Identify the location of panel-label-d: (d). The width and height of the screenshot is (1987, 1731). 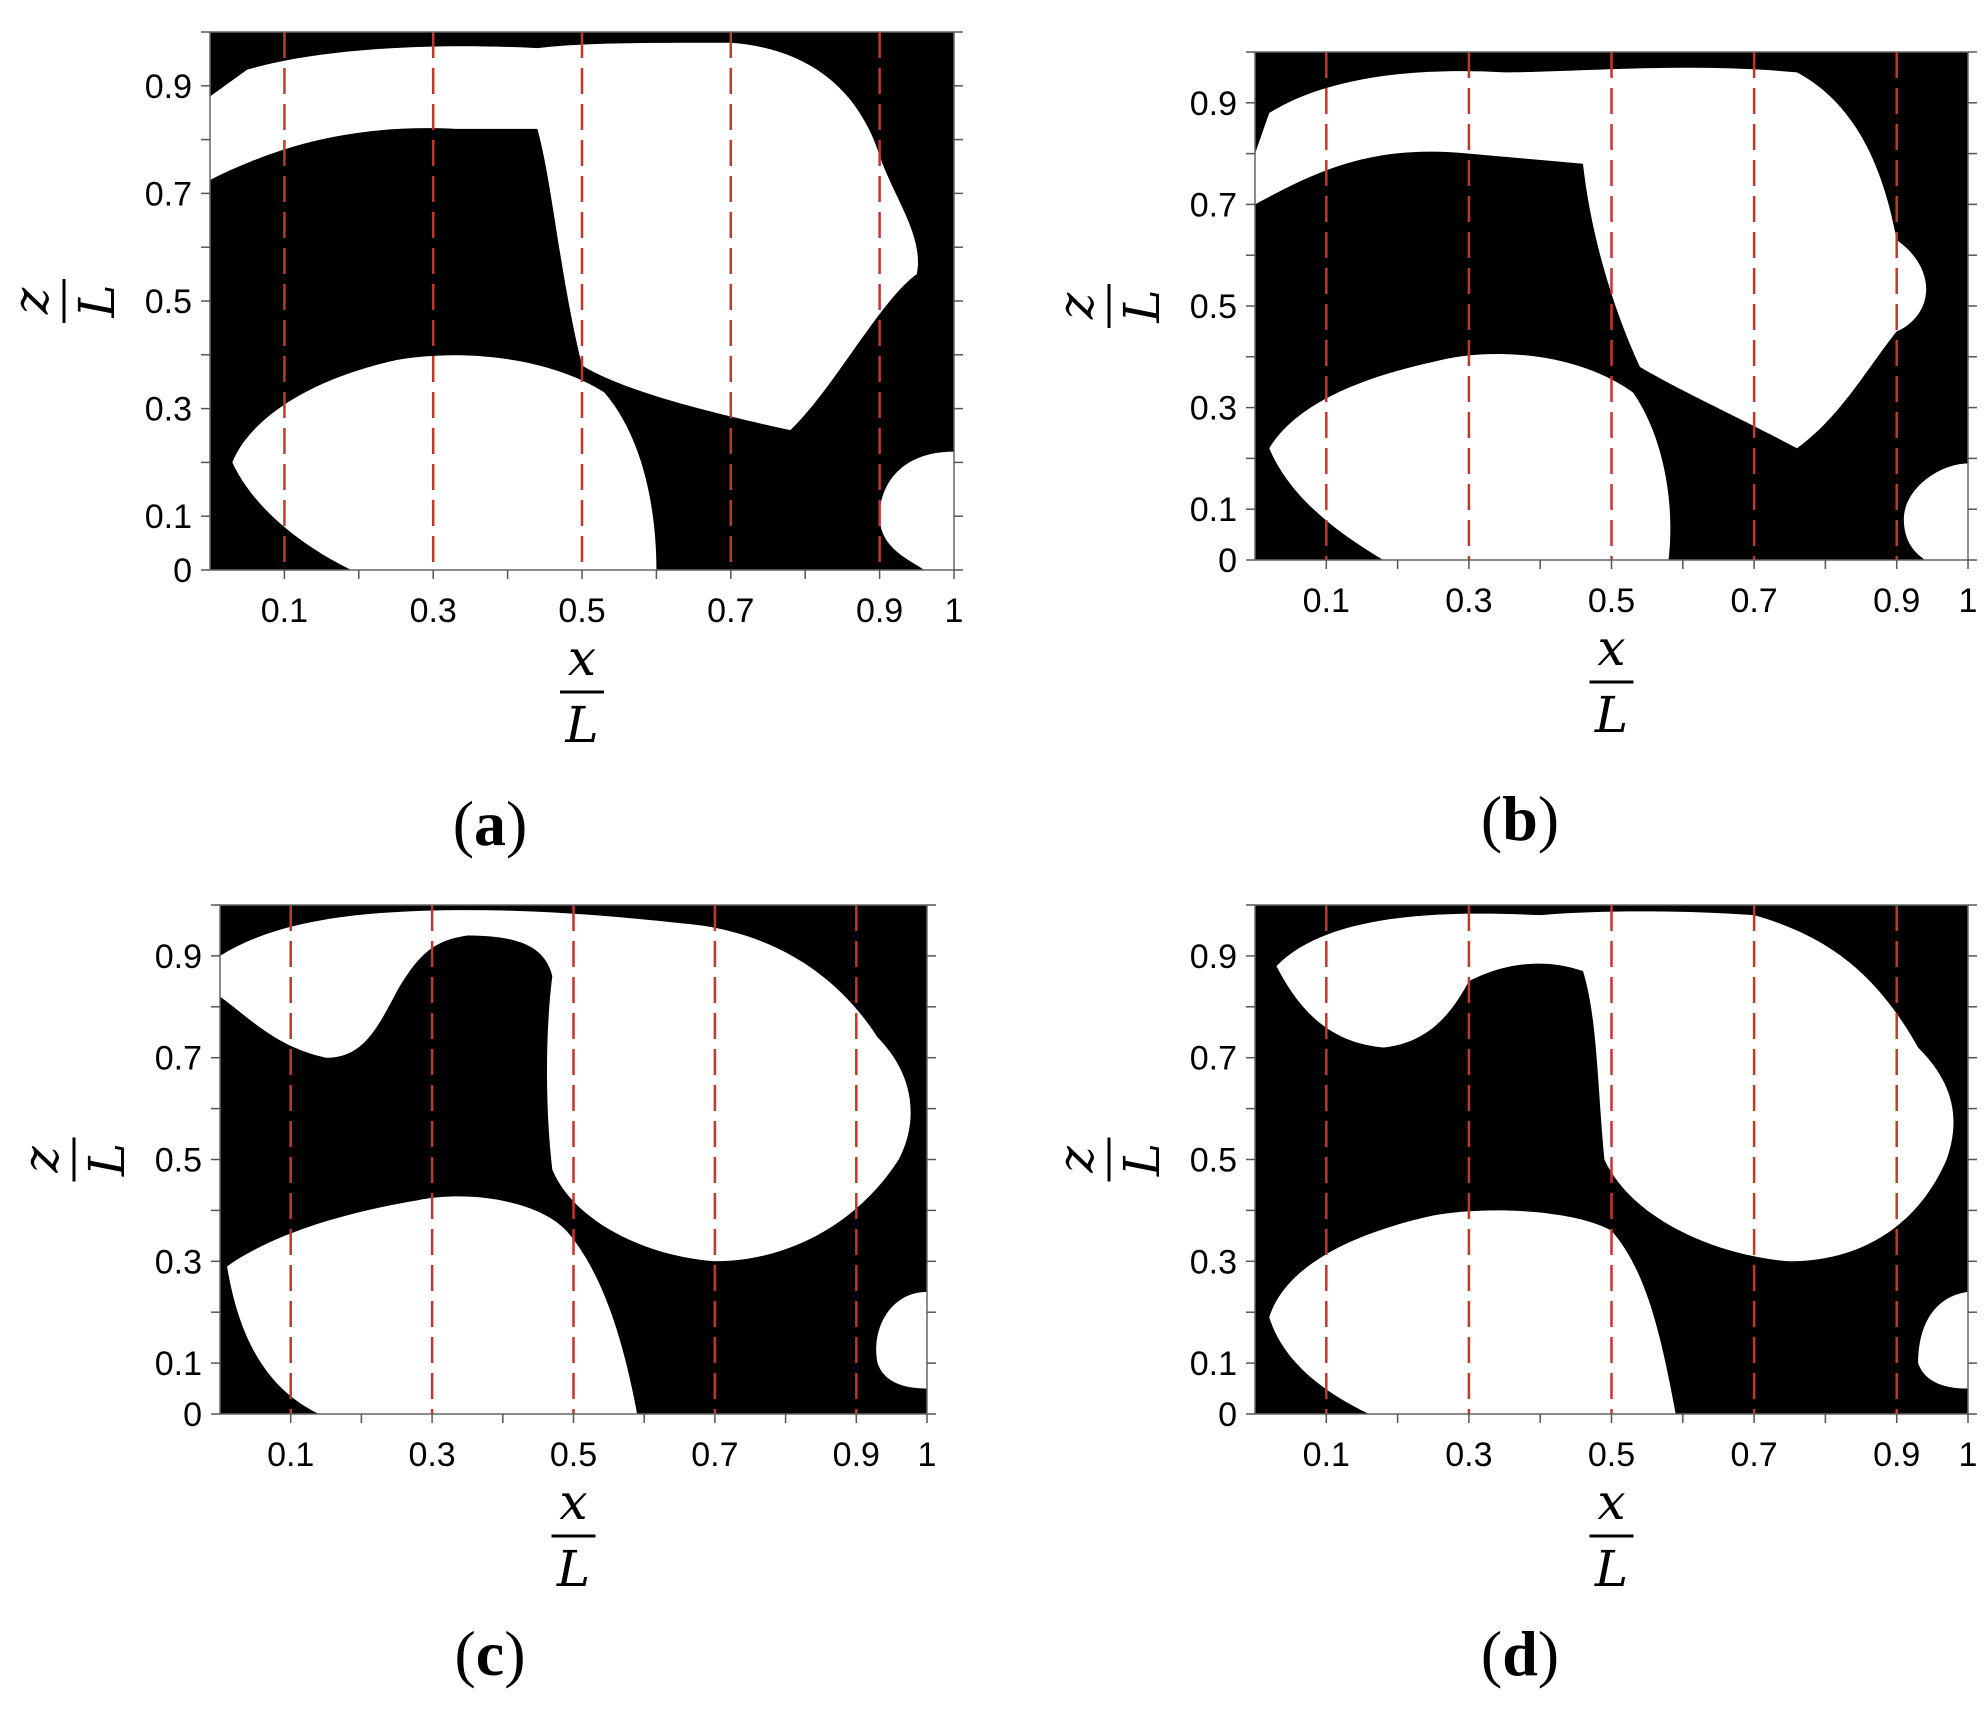
(1520, 1653).